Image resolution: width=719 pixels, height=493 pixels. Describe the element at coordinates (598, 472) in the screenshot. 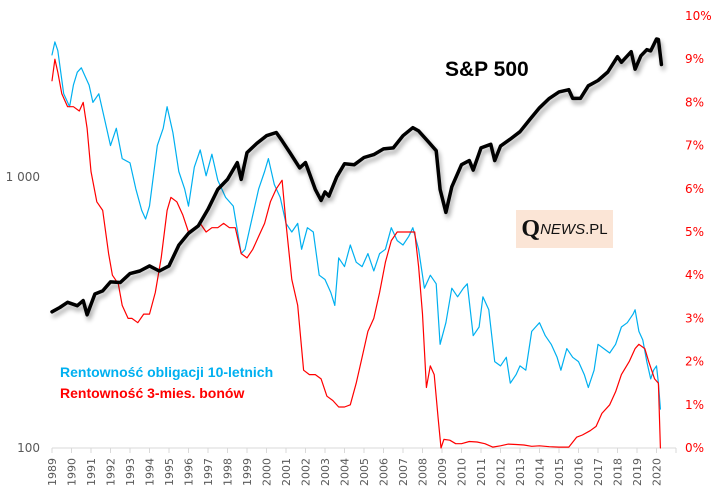

I see `x-tick-label: 2017` at that location.